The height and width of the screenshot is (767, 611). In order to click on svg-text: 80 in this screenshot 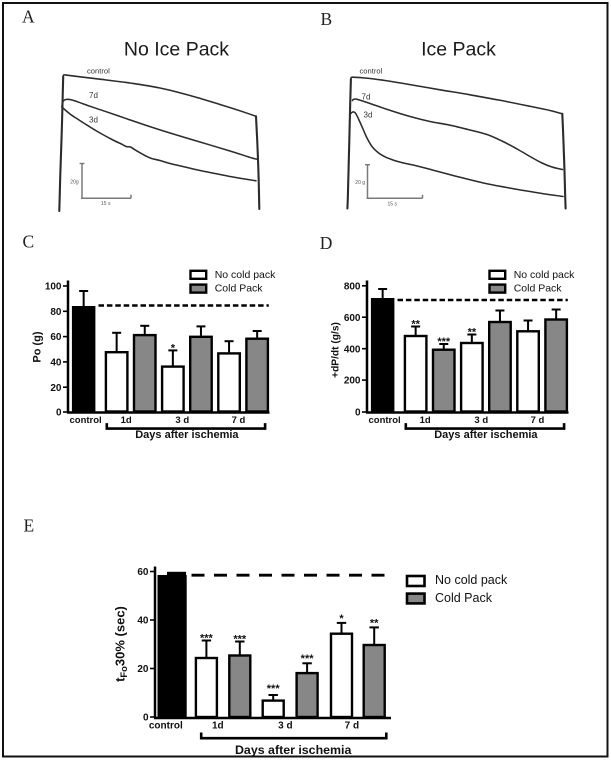, I will do `click(56, 312)`.